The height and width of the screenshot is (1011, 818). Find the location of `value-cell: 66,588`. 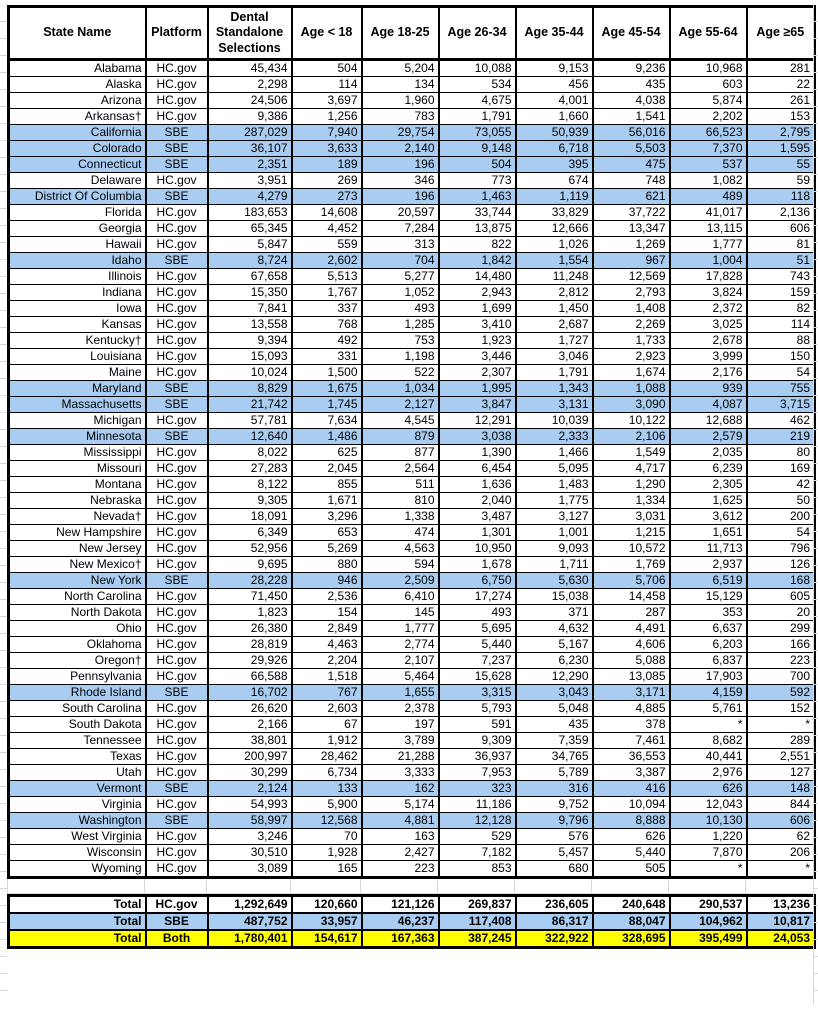

value-cell: 66,588 is located at coordinates (249, 676).